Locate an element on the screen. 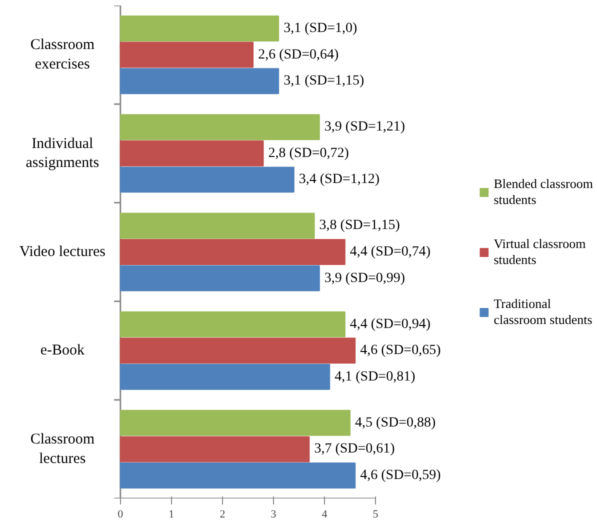  data-label: 3,9 (SD=1,21) is located at coordinates (365, 127).